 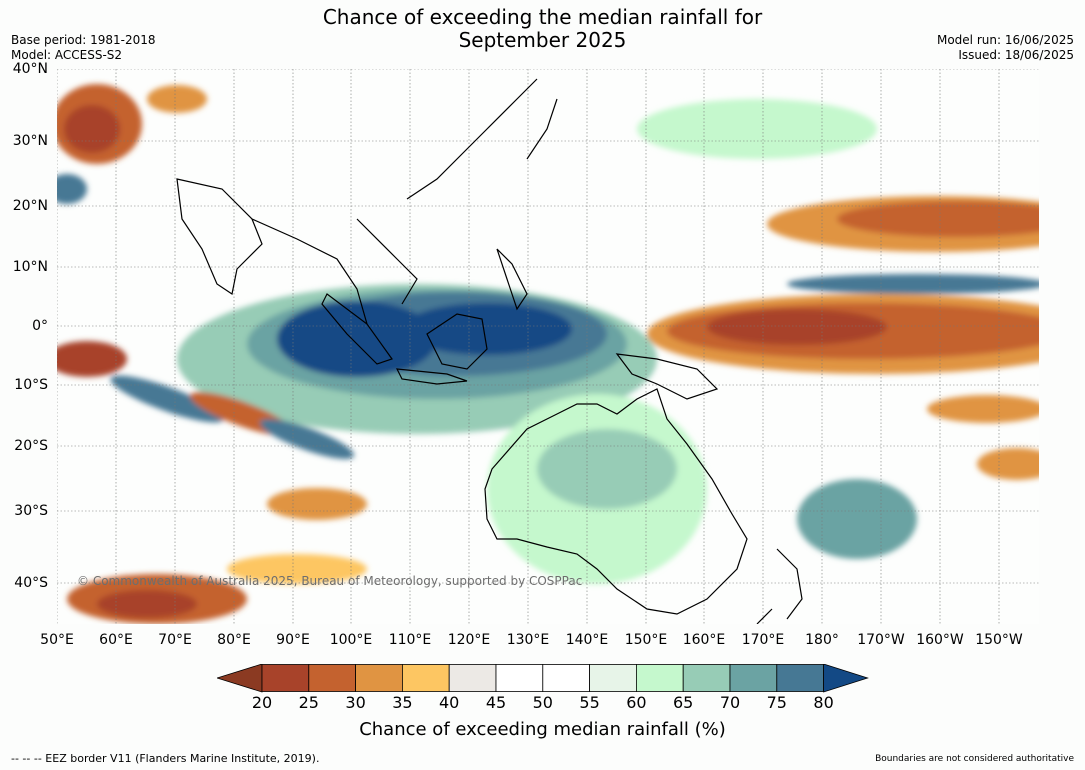 I want to click on longitude-label: 160°E, so click(x=704, y=640).